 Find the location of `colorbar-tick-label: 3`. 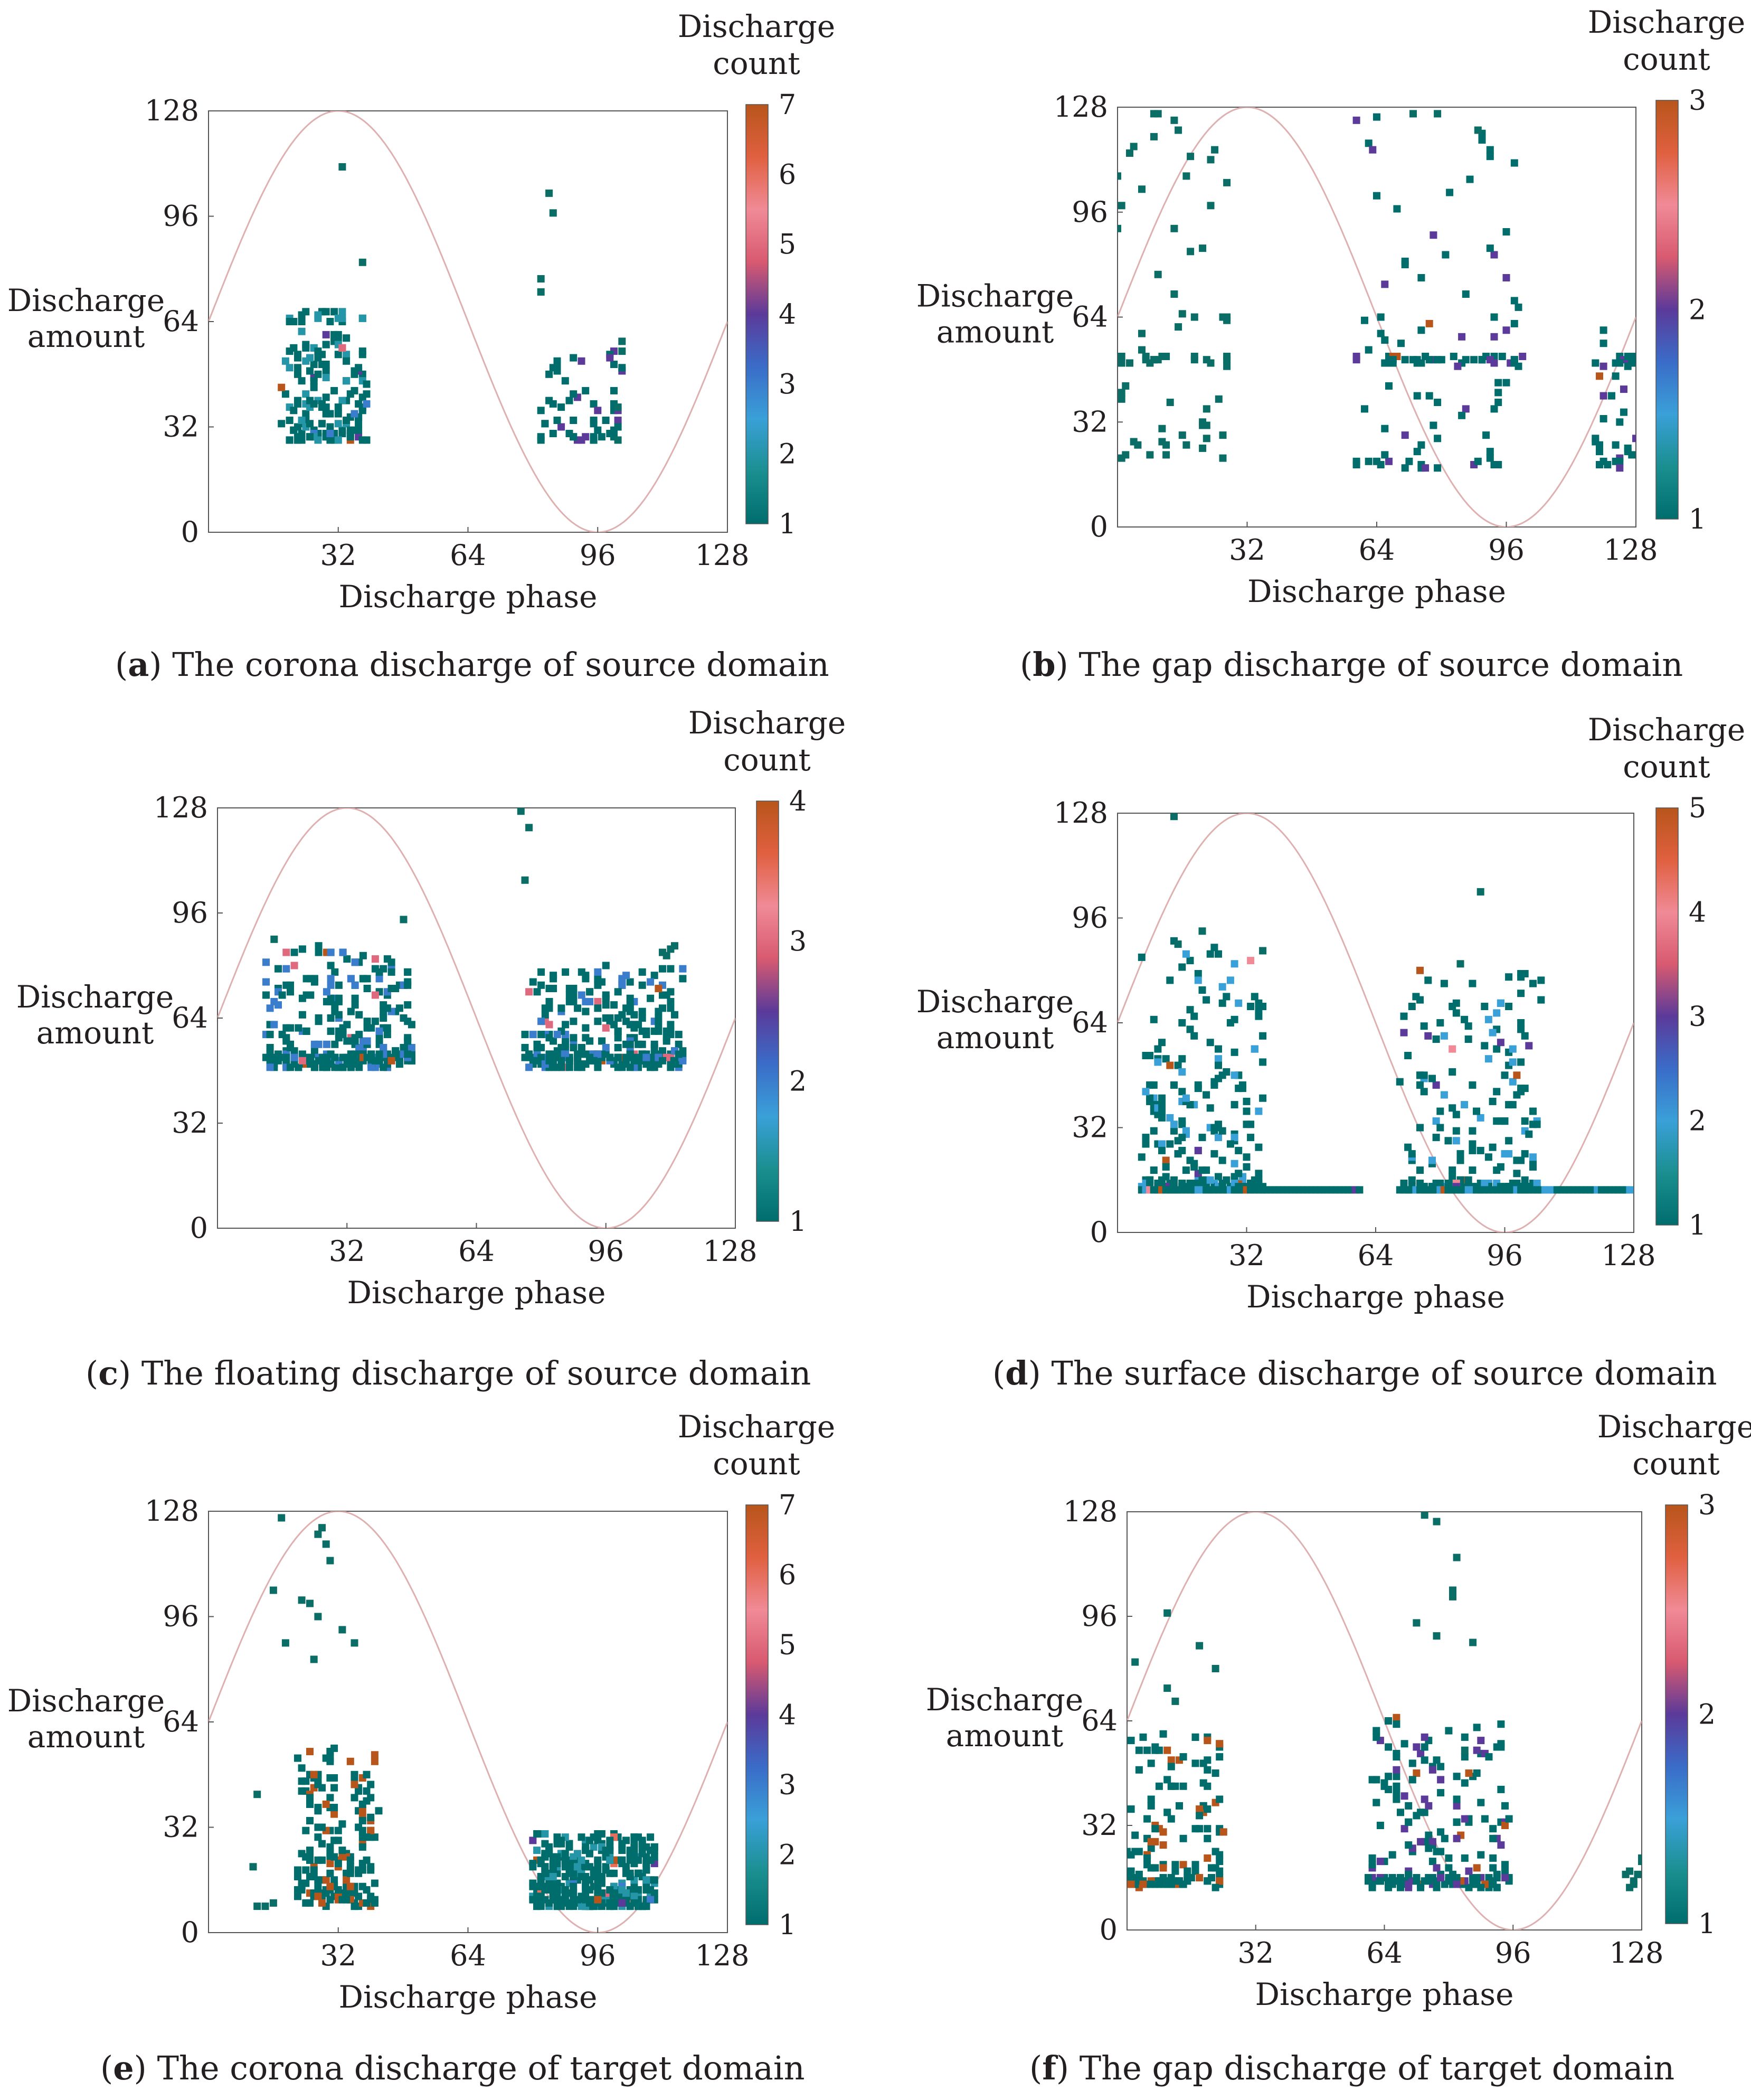

colorbar-tick-label: 3 is located at coordinates (798, 941).